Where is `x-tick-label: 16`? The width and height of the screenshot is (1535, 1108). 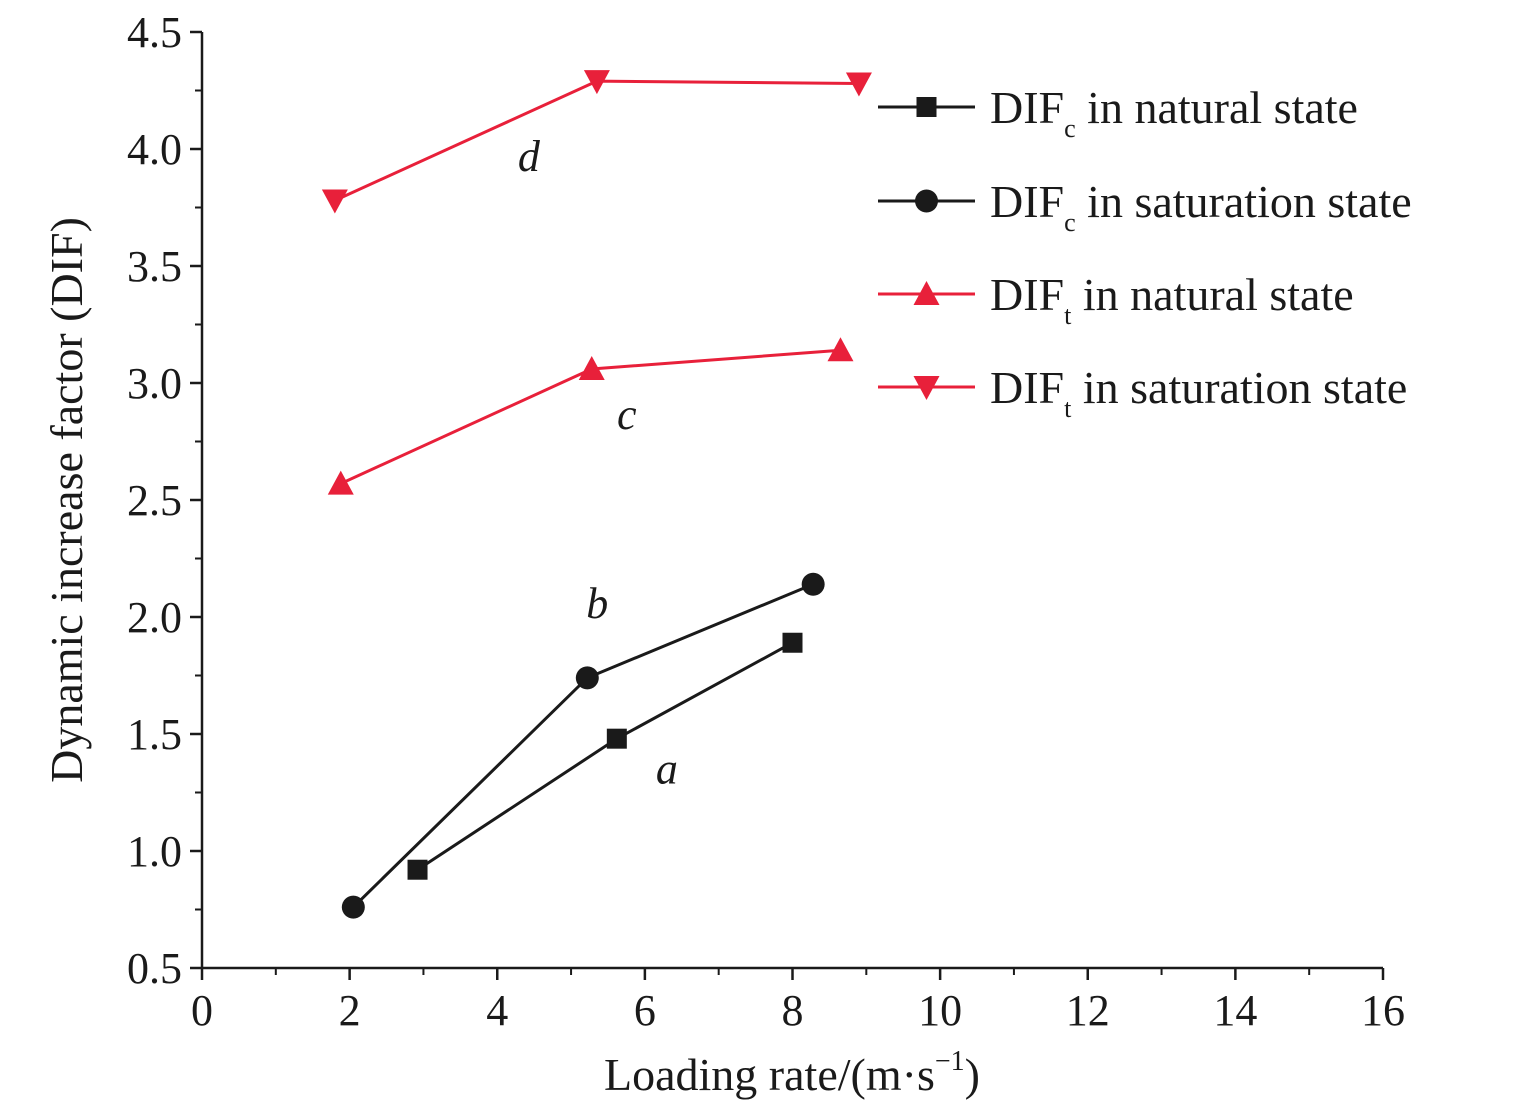 x-tick-label: 16 is located at coordinates (1383, 1010).